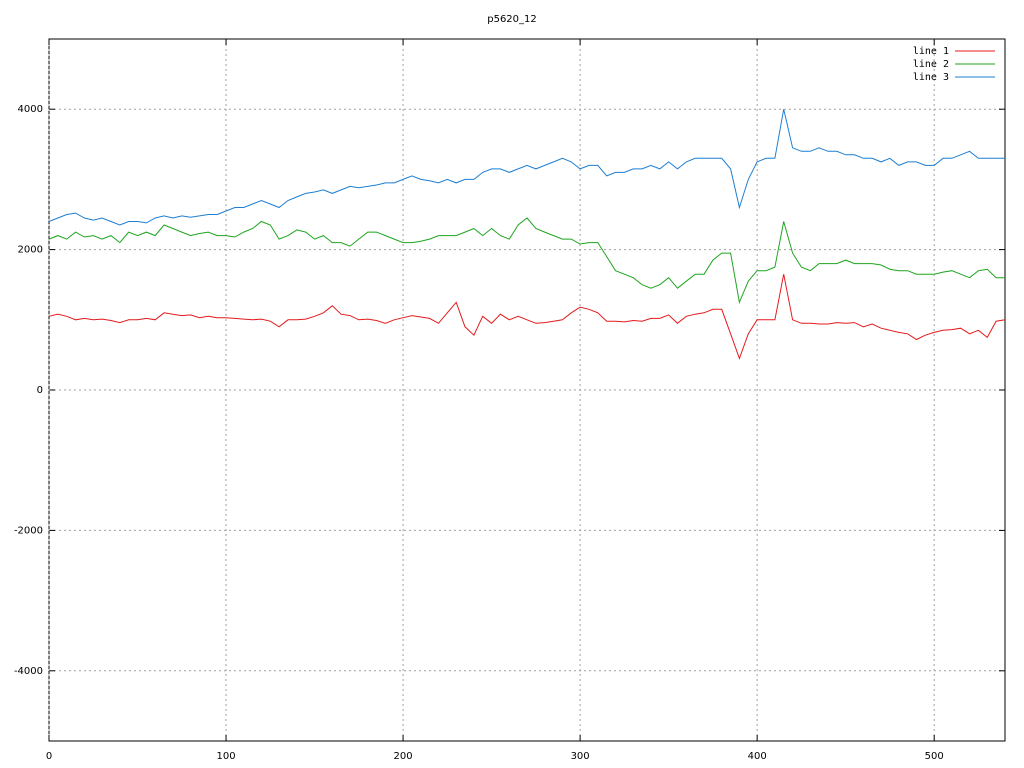 This screenshot has height=768, width=1024. I want to click on y-tick-label: 0, so click(40, 390).